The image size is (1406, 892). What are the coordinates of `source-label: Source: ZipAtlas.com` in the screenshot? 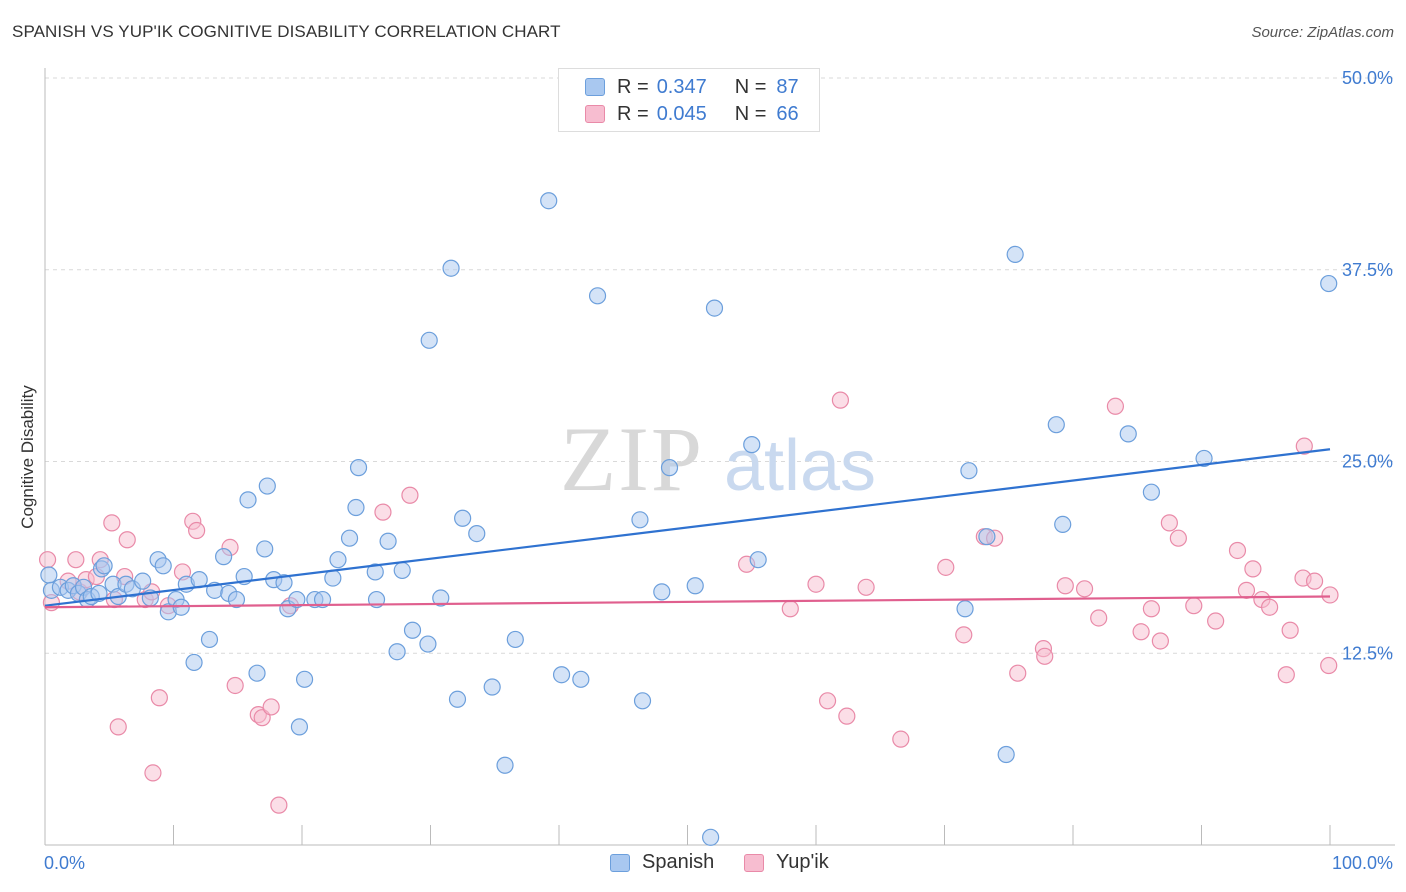 It's located at (1322, 32).